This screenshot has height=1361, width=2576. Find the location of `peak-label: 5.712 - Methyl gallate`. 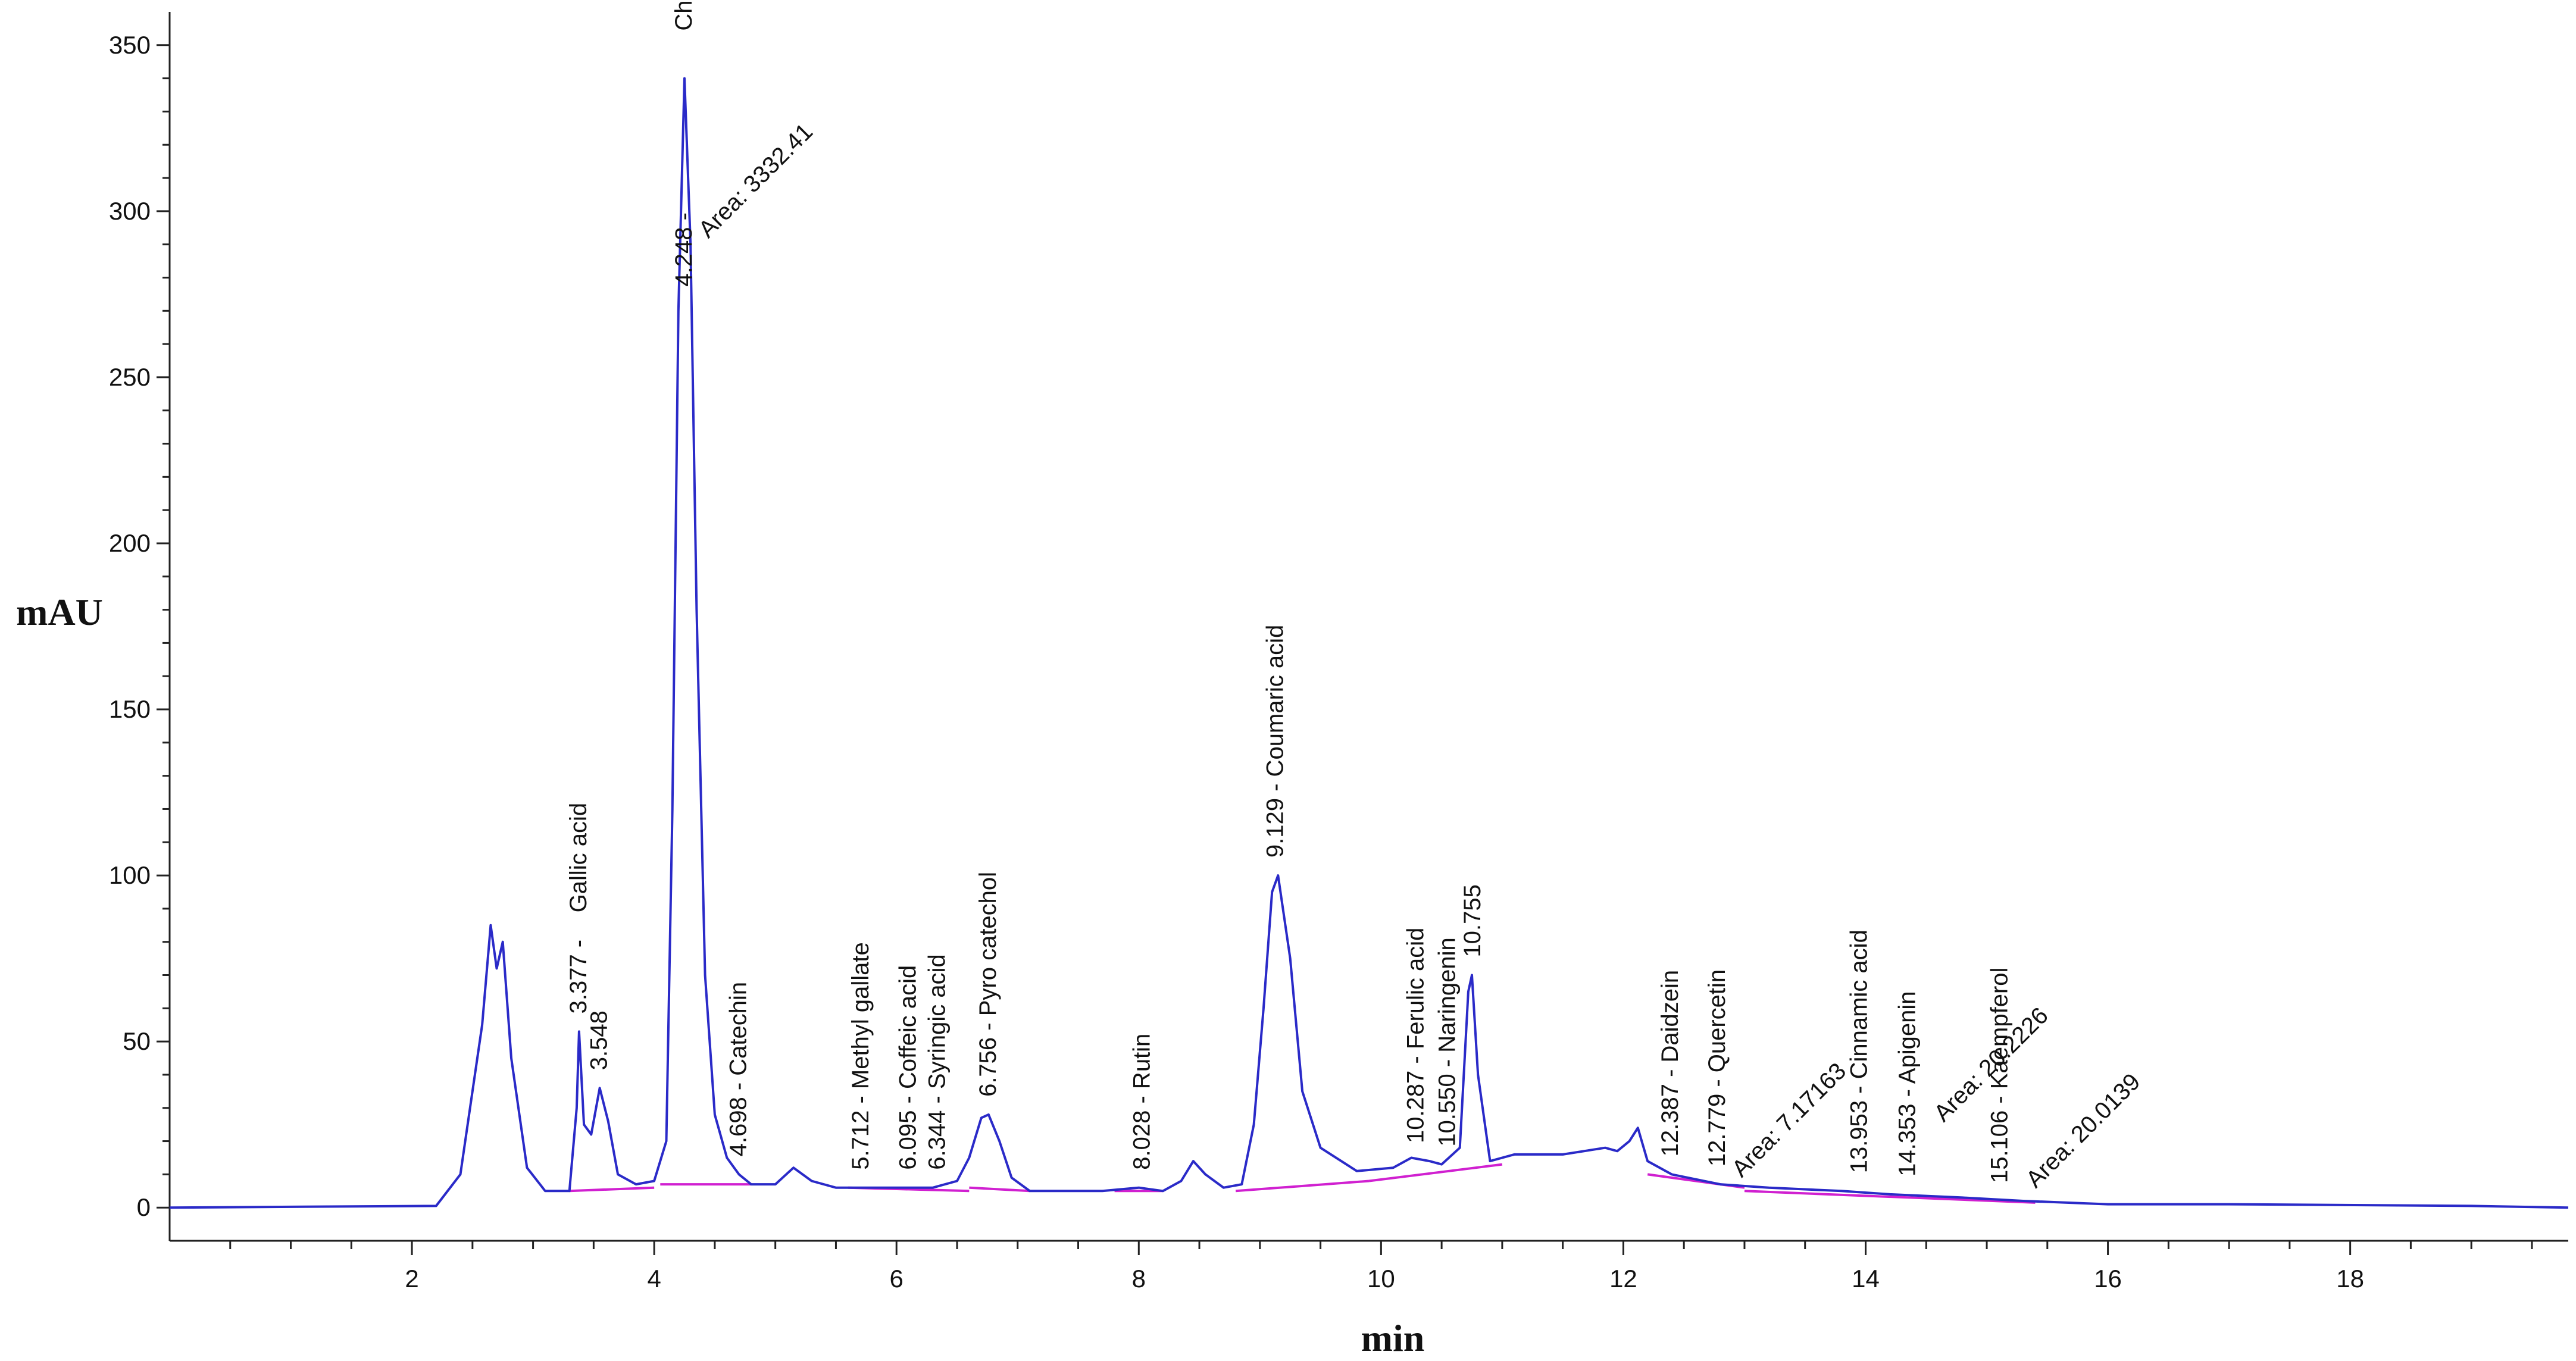

peak-label: 5.712 - Methyl gallate is located at coordinates (861, 1055).